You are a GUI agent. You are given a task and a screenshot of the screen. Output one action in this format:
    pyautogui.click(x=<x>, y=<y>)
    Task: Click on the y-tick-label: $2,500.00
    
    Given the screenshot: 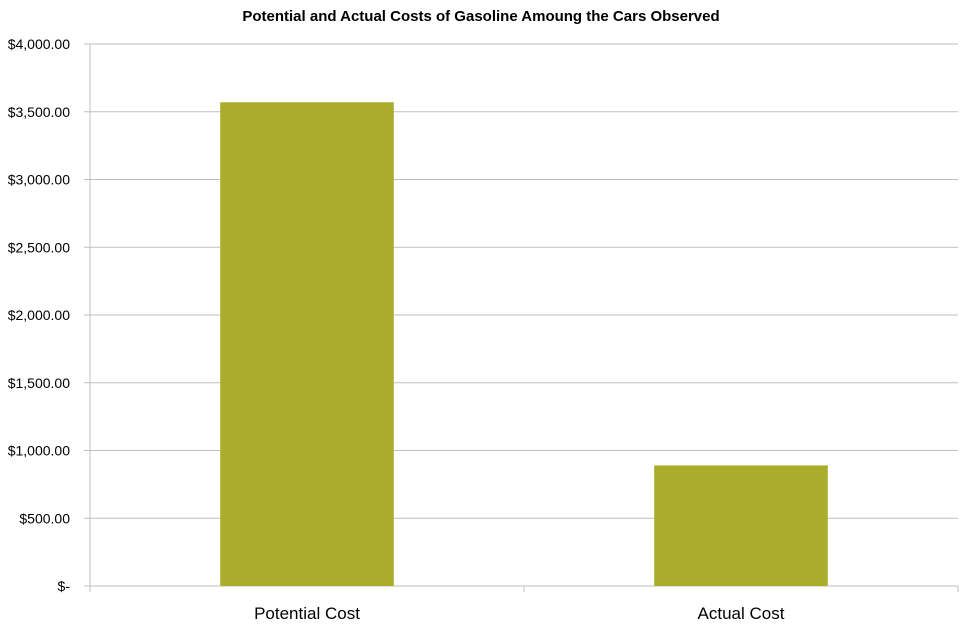 What is the action you would take?
    pyautogui.click(x=39, y=247)
    